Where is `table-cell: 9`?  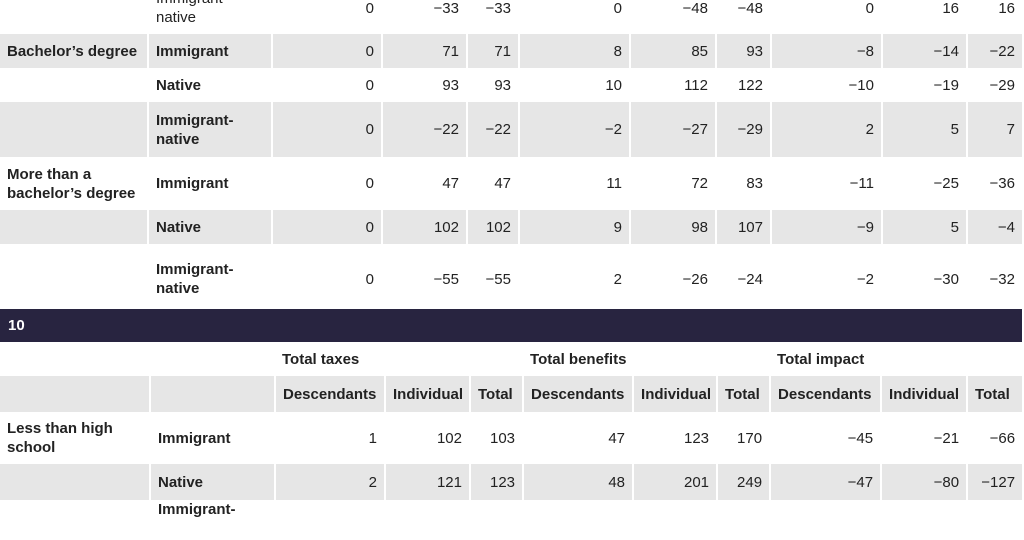
table-cell: 9 is located at coordinates (574, 227).